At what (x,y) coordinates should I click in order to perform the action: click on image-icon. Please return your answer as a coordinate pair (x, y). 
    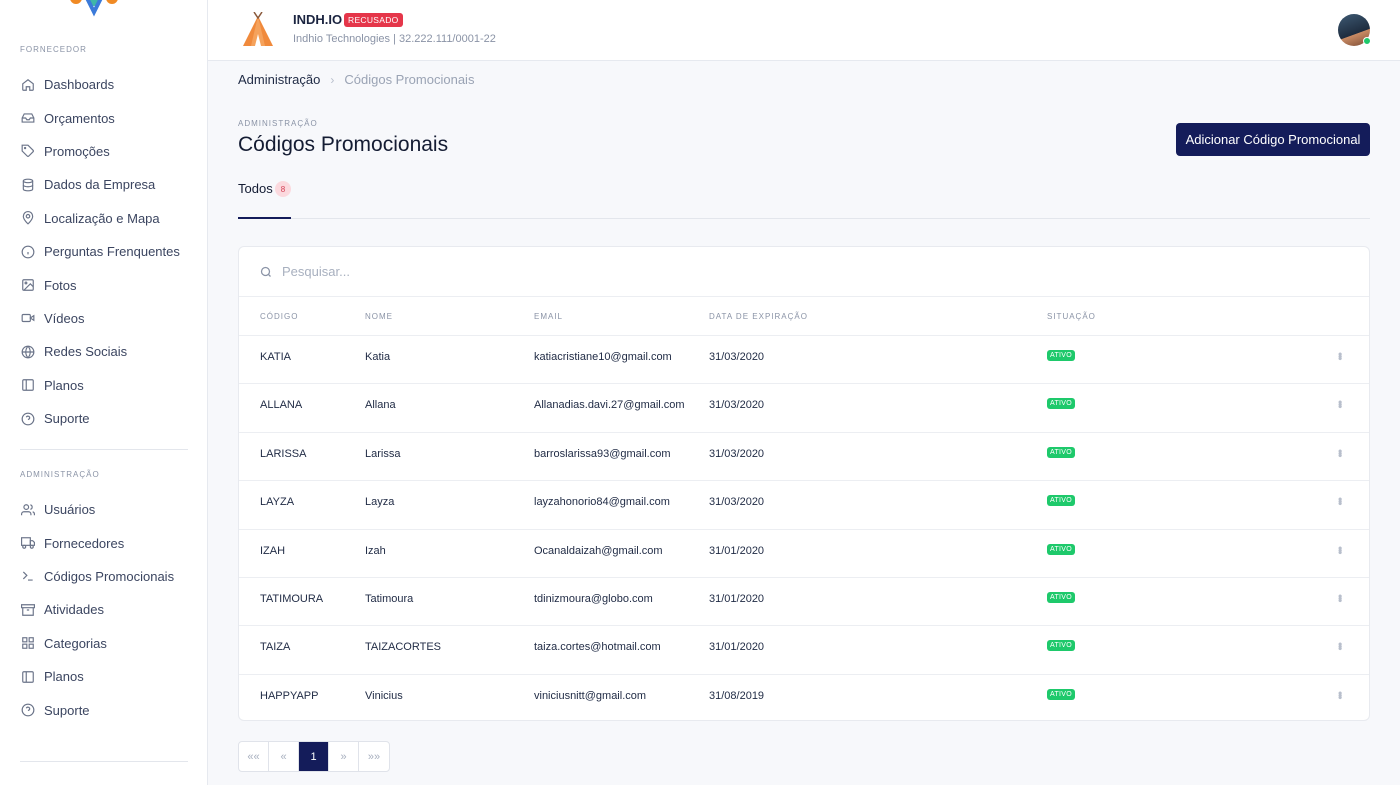
    Looking at the image, I should click on (27, 285).